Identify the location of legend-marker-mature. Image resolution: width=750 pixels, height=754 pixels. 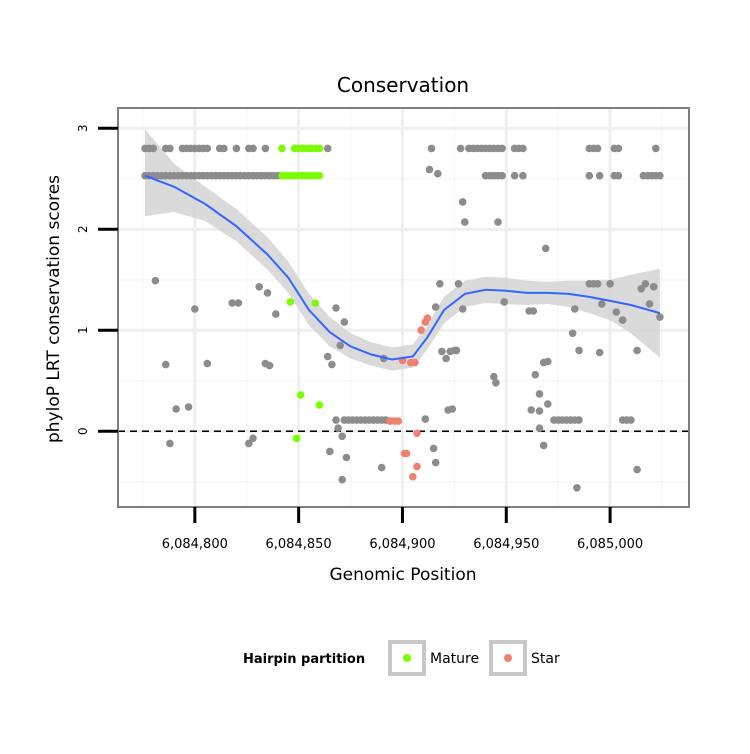
(407, 658).